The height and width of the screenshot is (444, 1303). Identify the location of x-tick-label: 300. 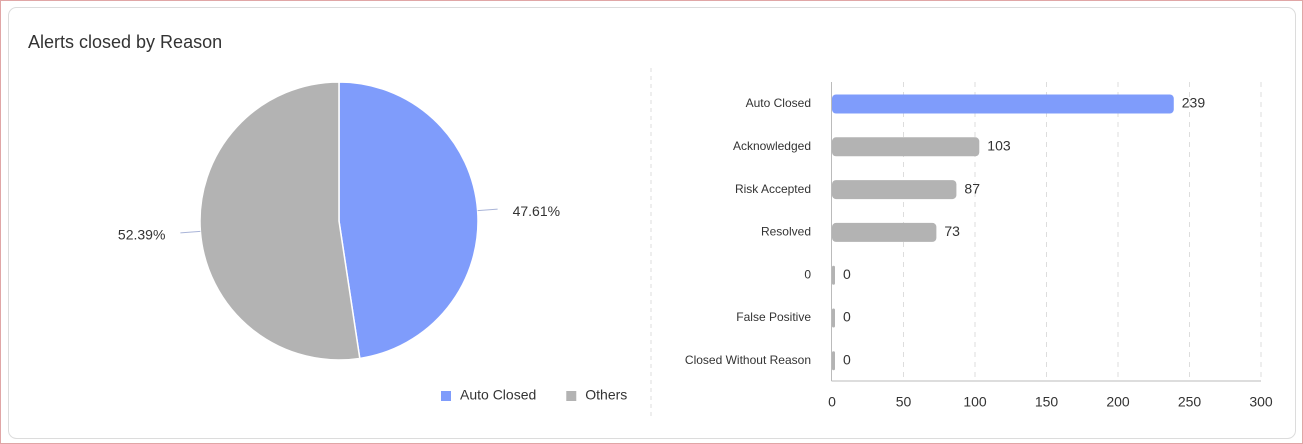
(1261, 402).